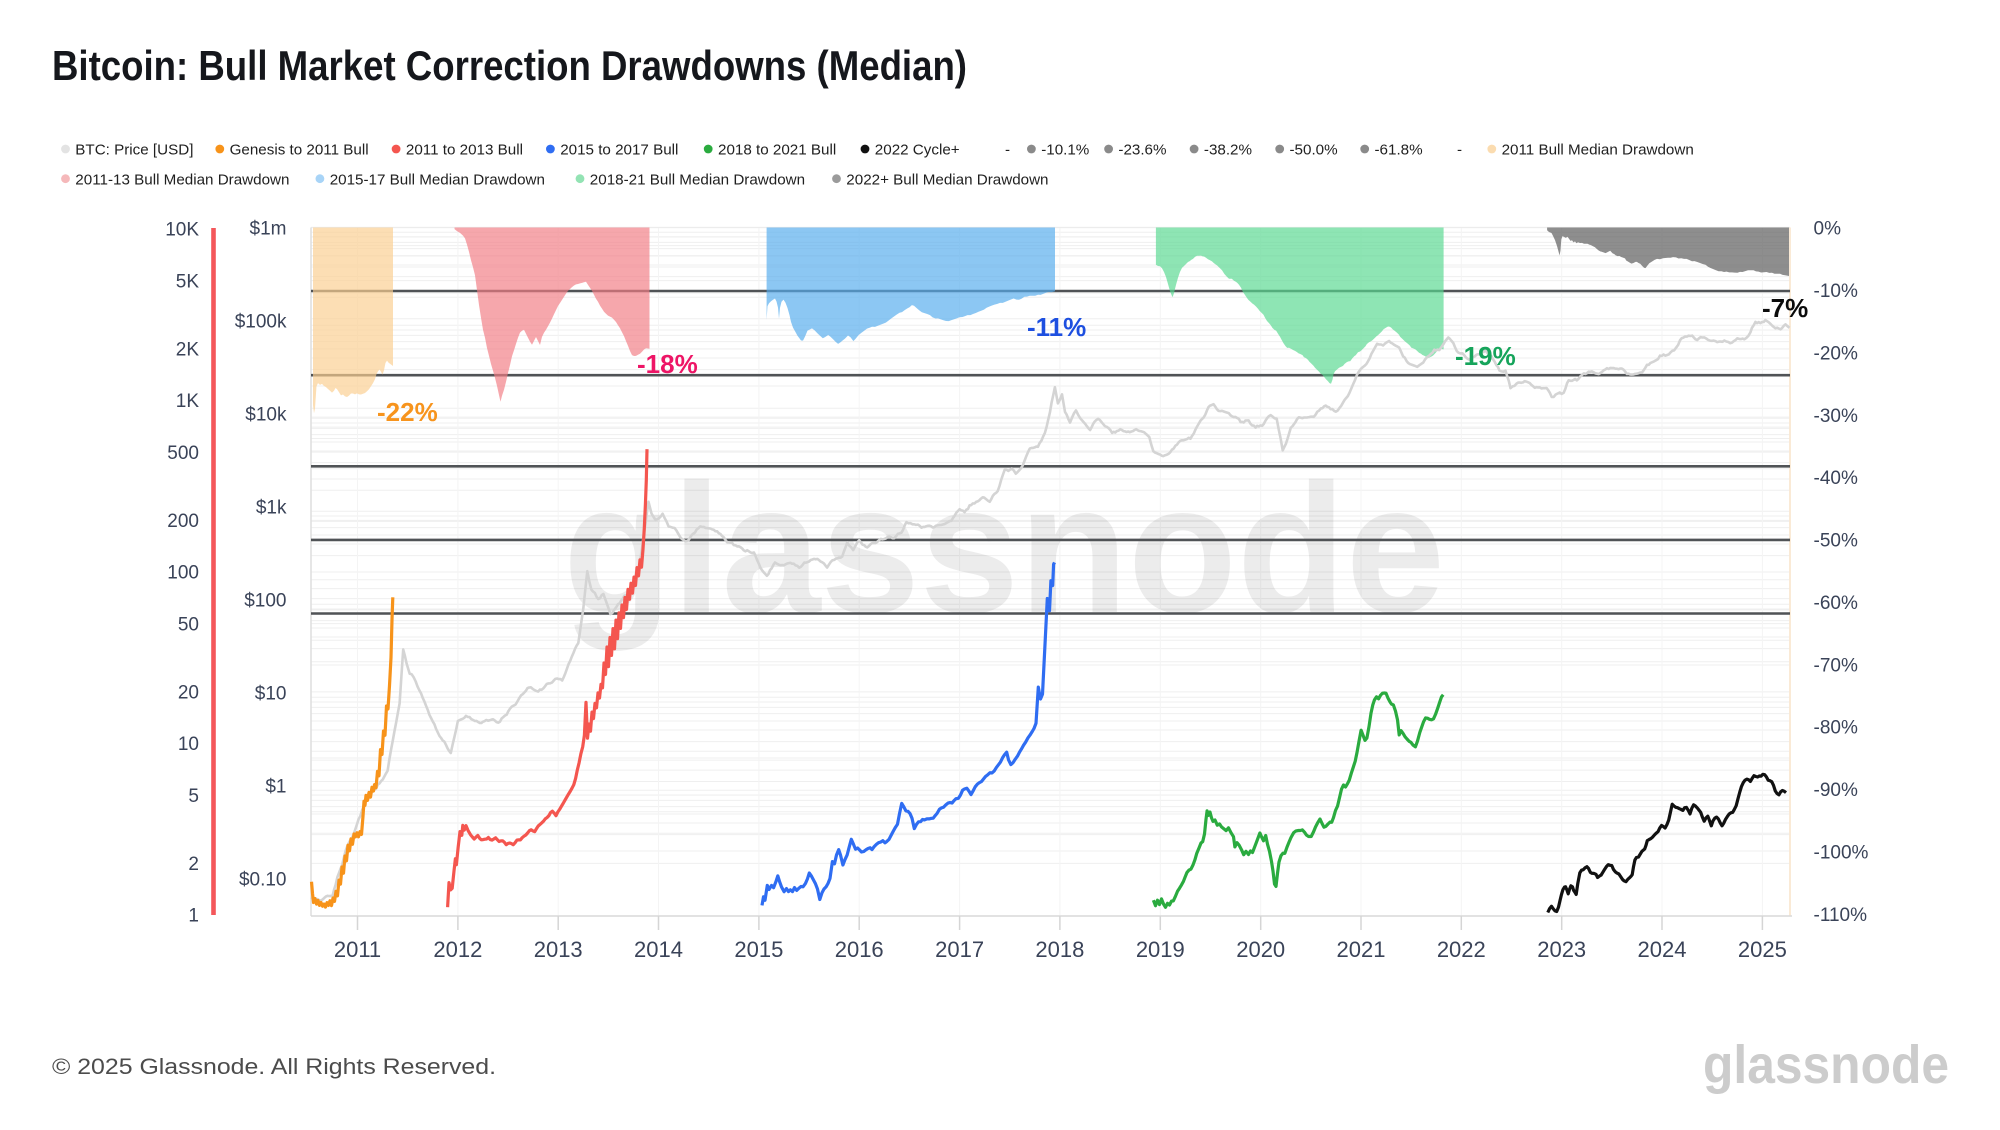 The width and height of the screenshot is (2000, 1130). What do you see at coordinates (1461, 949) in the screenshot?
I see `svg-text: 2022` at bounding box center [1461, 949].